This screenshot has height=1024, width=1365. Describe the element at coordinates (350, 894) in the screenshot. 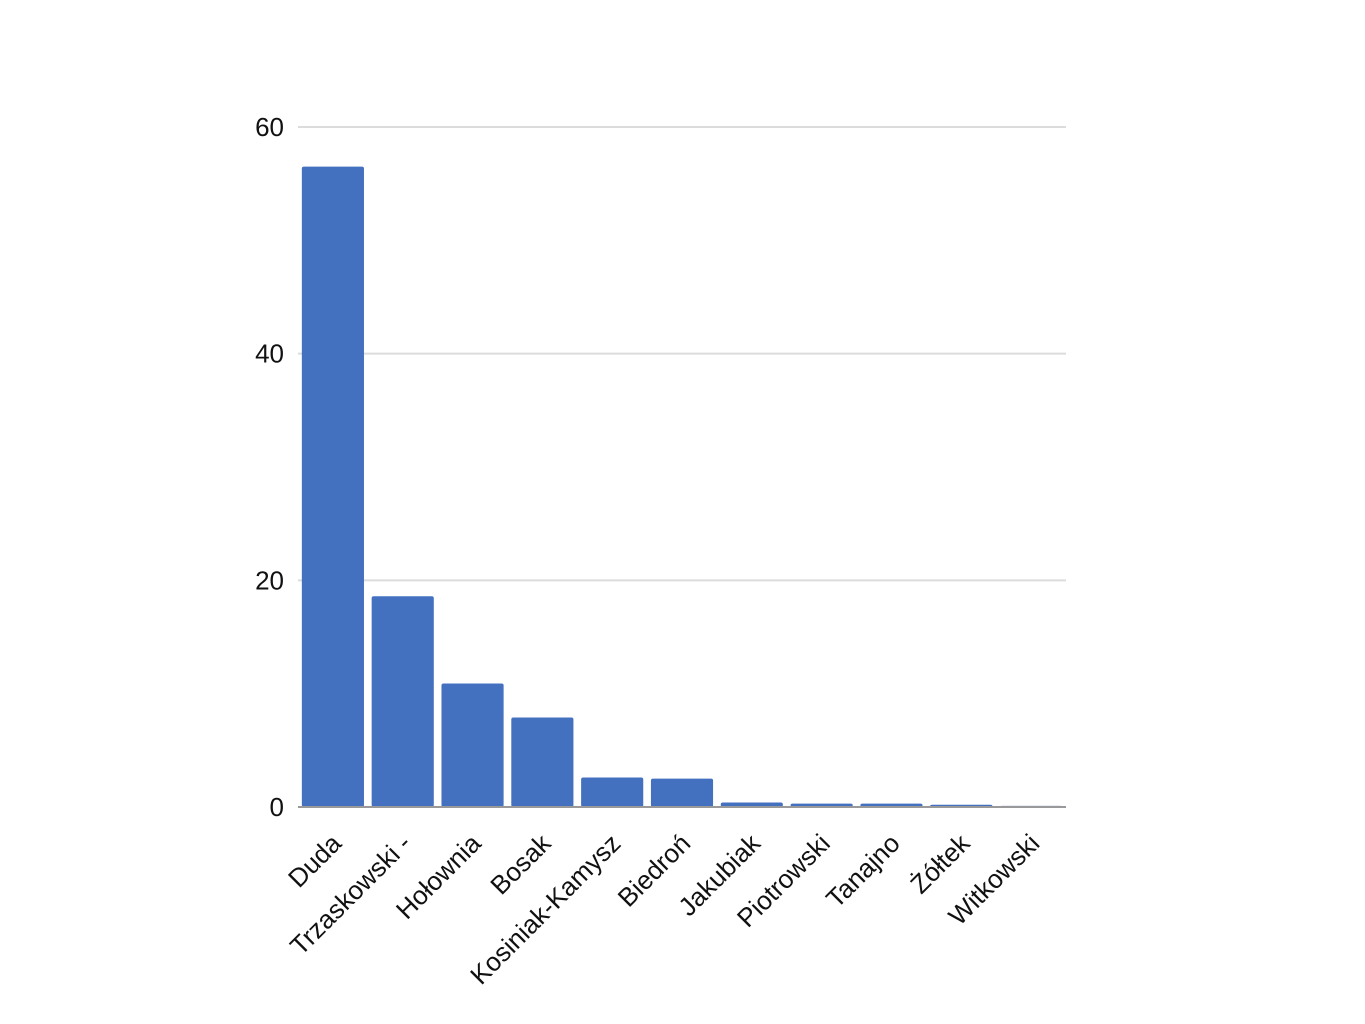

I see `x-tick-label: Trzaskowski -` at that location.